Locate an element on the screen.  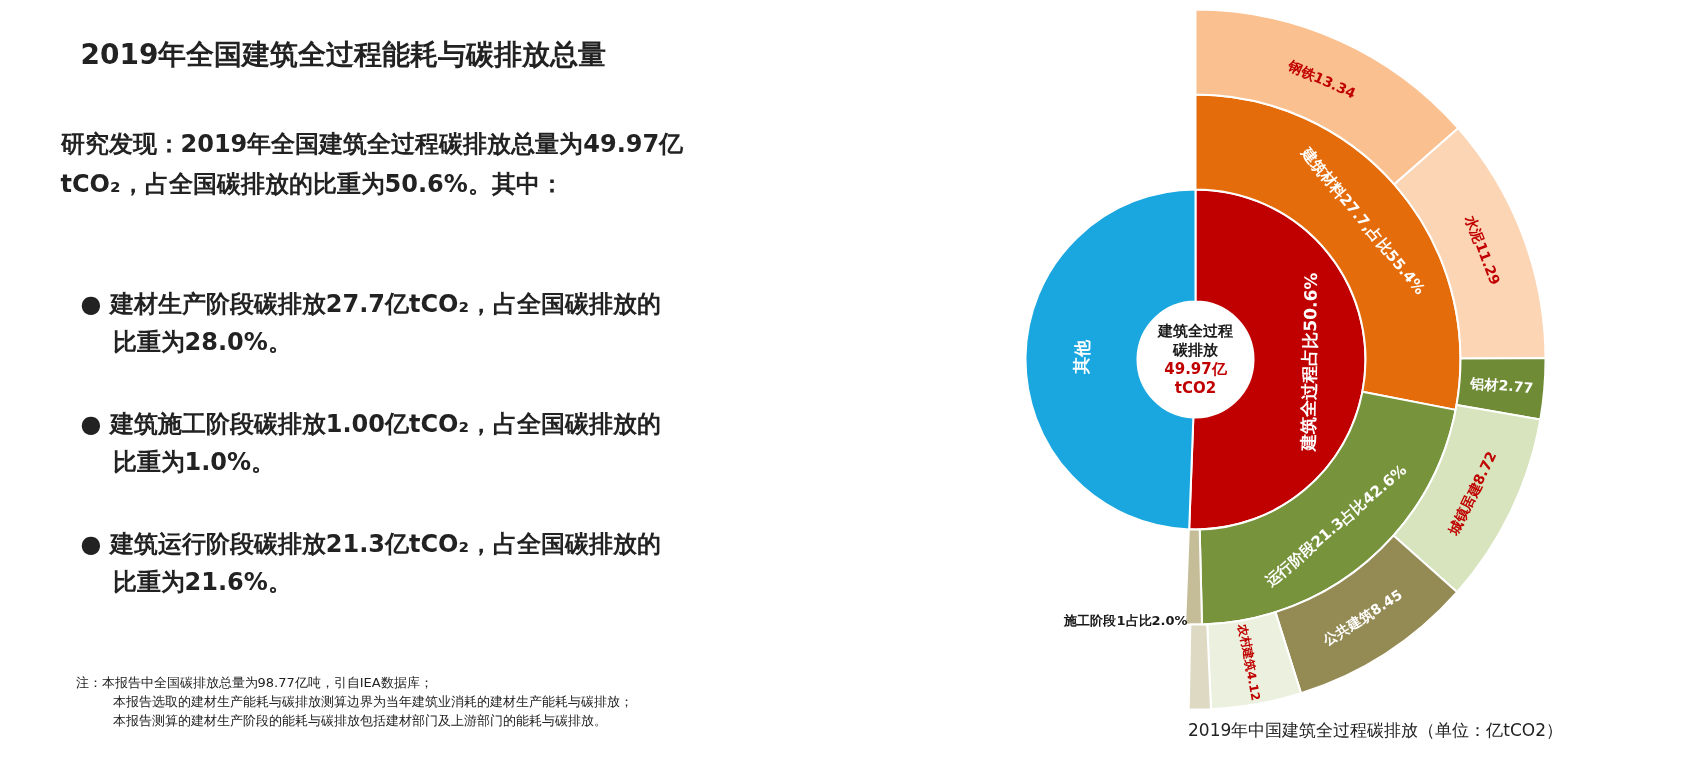
text: tCO2 is located at coordinates (1195, 388).